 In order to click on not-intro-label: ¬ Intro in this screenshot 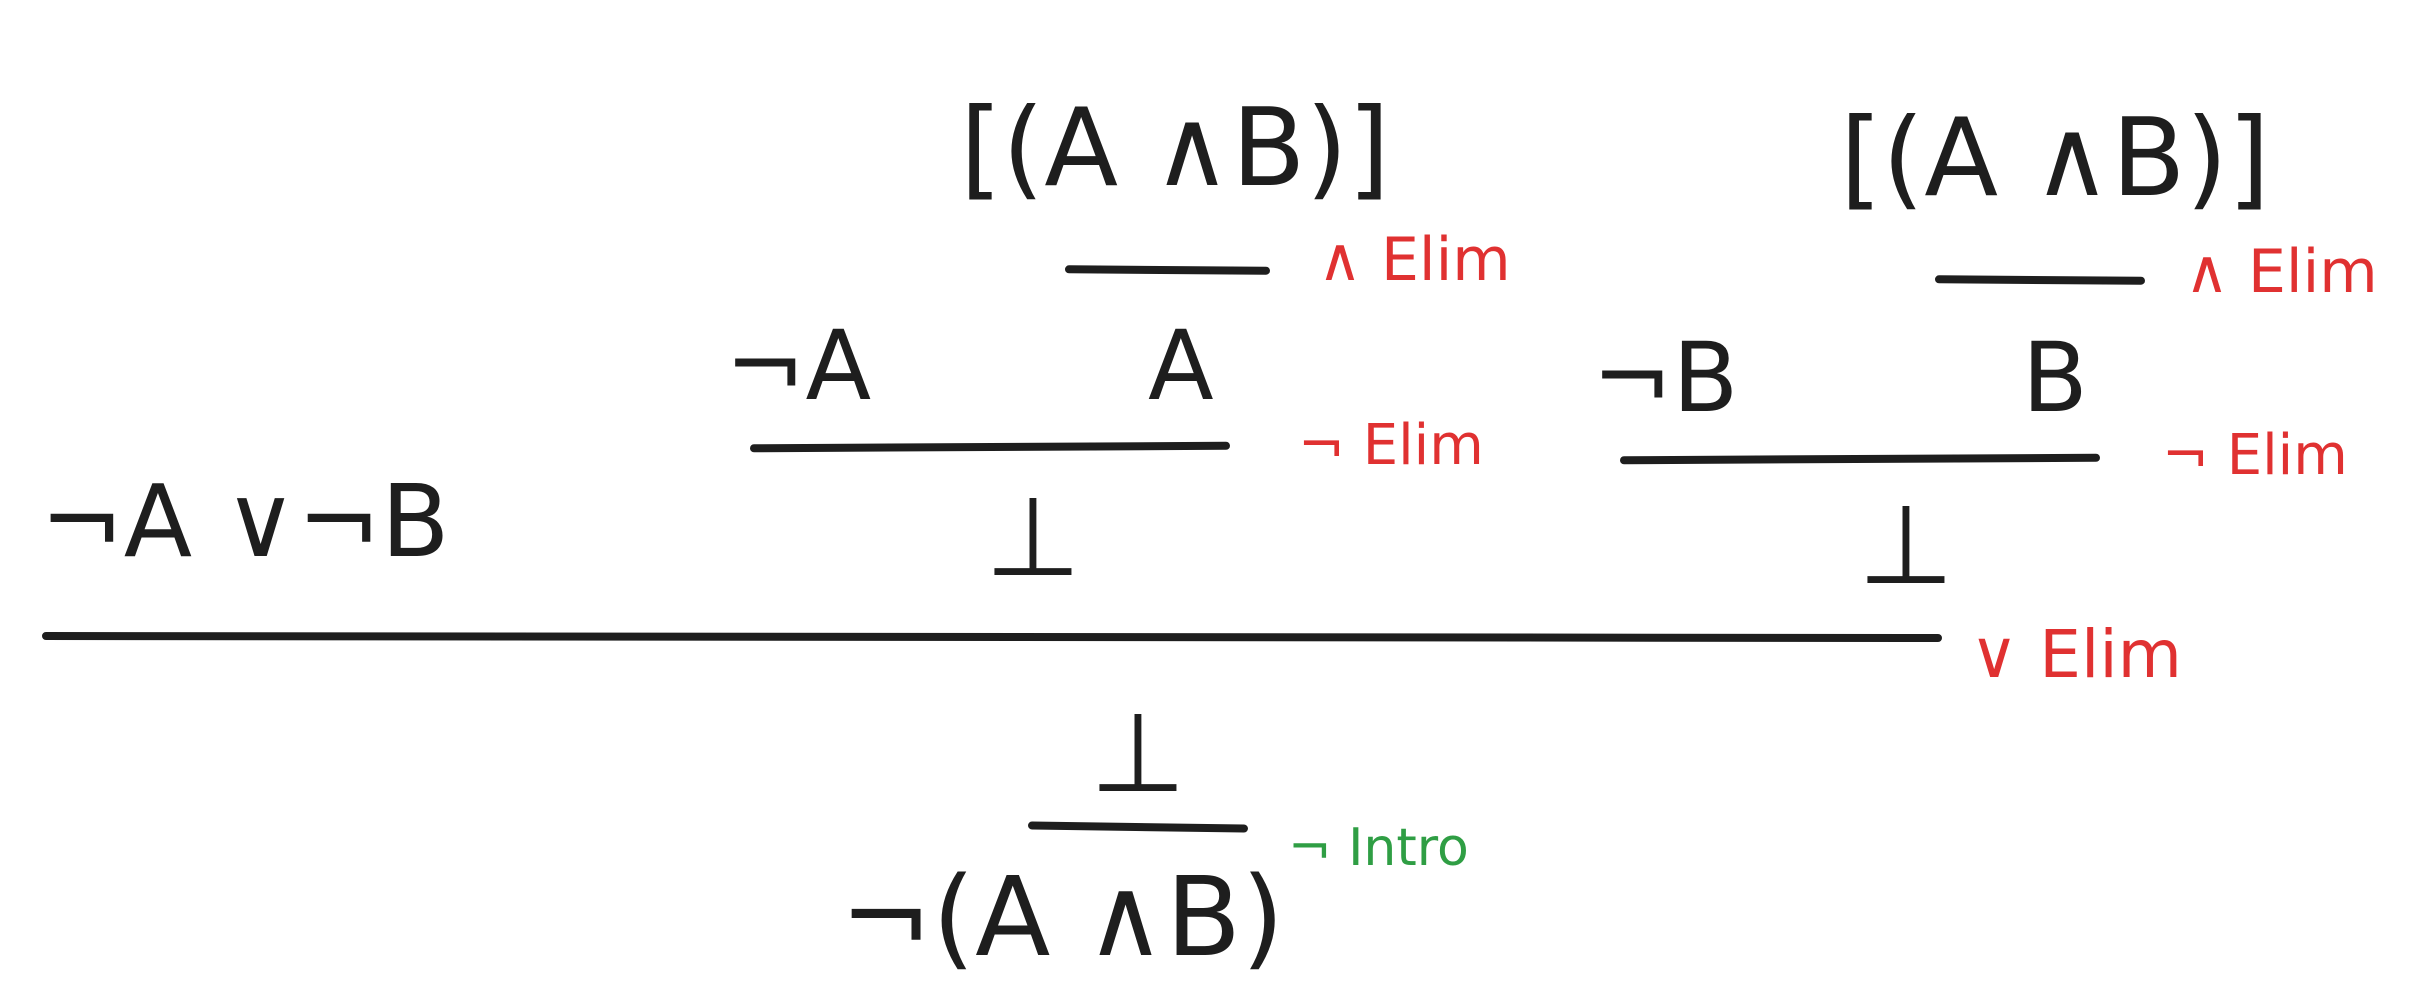, I will do `click(1378, 848)`.